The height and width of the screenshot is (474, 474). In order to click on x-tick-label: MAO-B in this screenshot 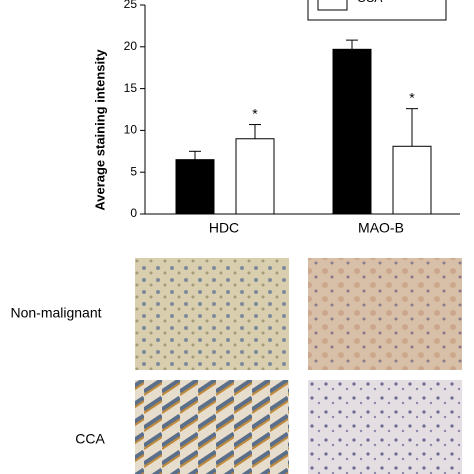, I will do `click(381, 228)`.